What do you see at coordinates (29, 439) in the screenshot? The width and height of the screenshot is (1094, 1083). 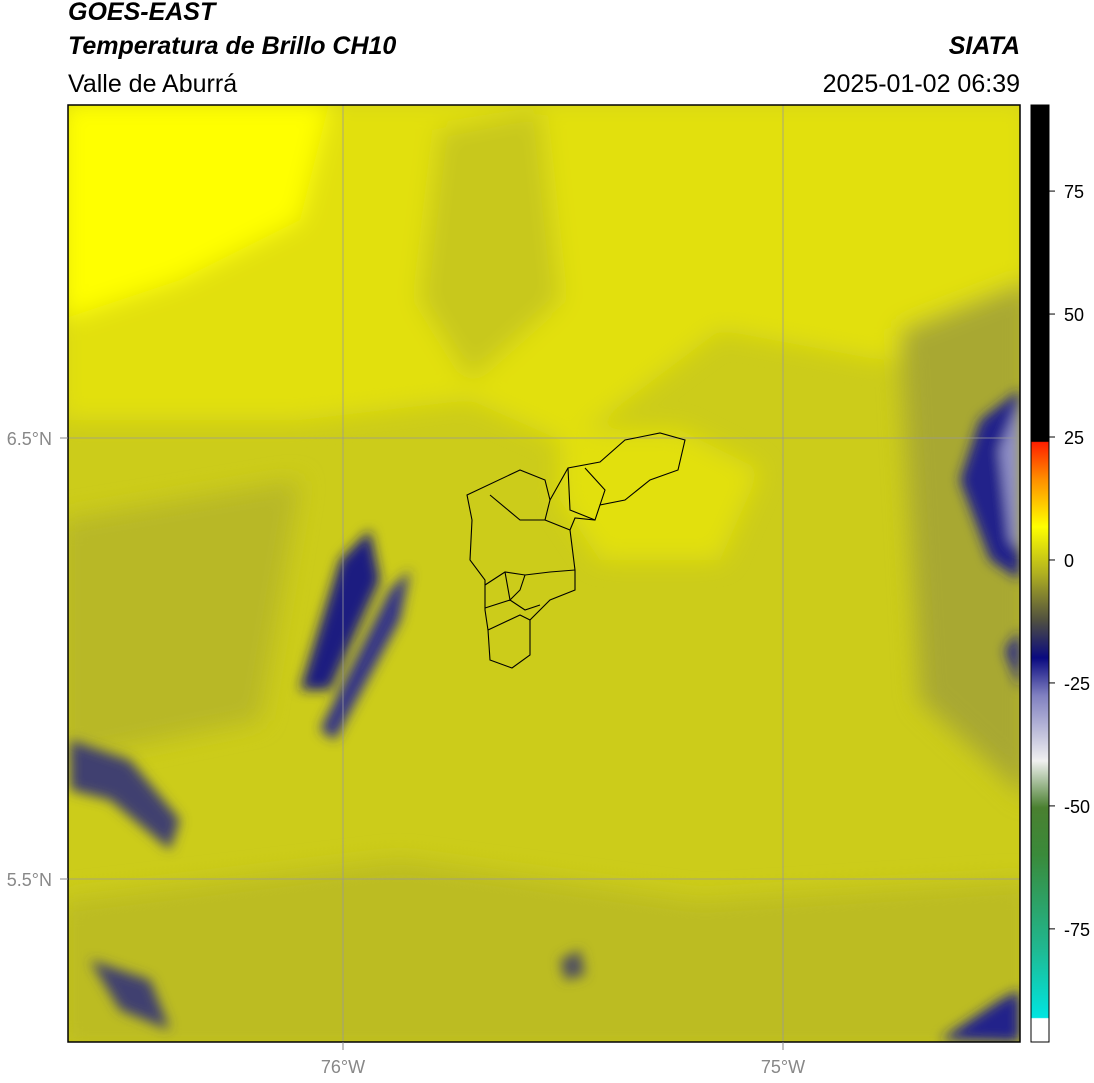 I see `lat-label: 6.5°N` at bounding box center [29, 439].